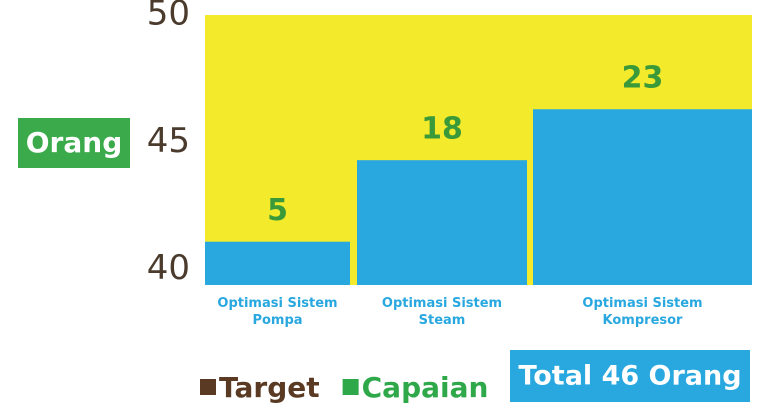 The image size is (762, 407). I want to click on y-tick-label: 50, so click(168, 17).